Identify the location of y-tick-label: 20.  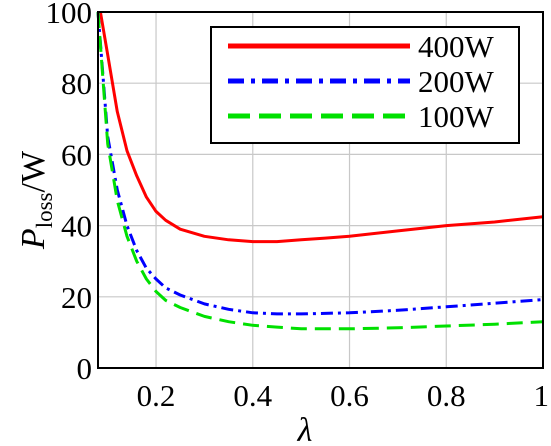
(76, 297).